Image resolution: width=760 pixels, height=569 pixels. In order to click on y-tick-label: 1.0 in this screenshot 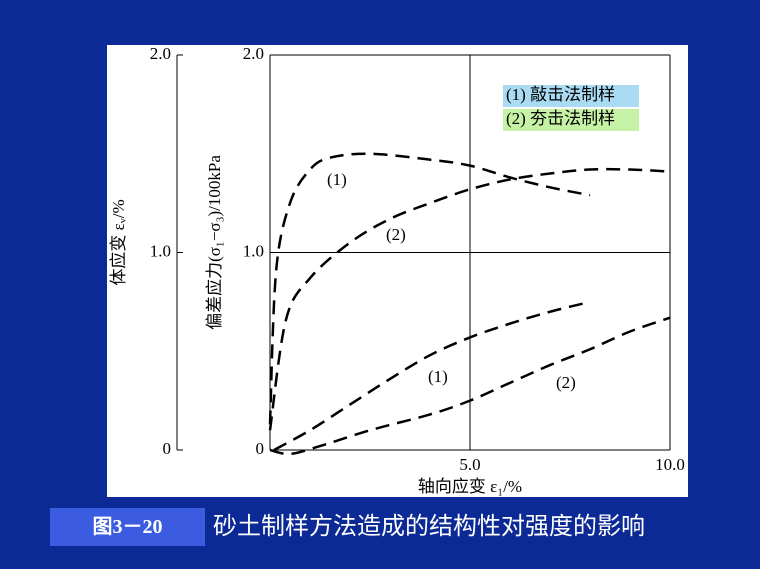, I will do `click(253, 250)`.